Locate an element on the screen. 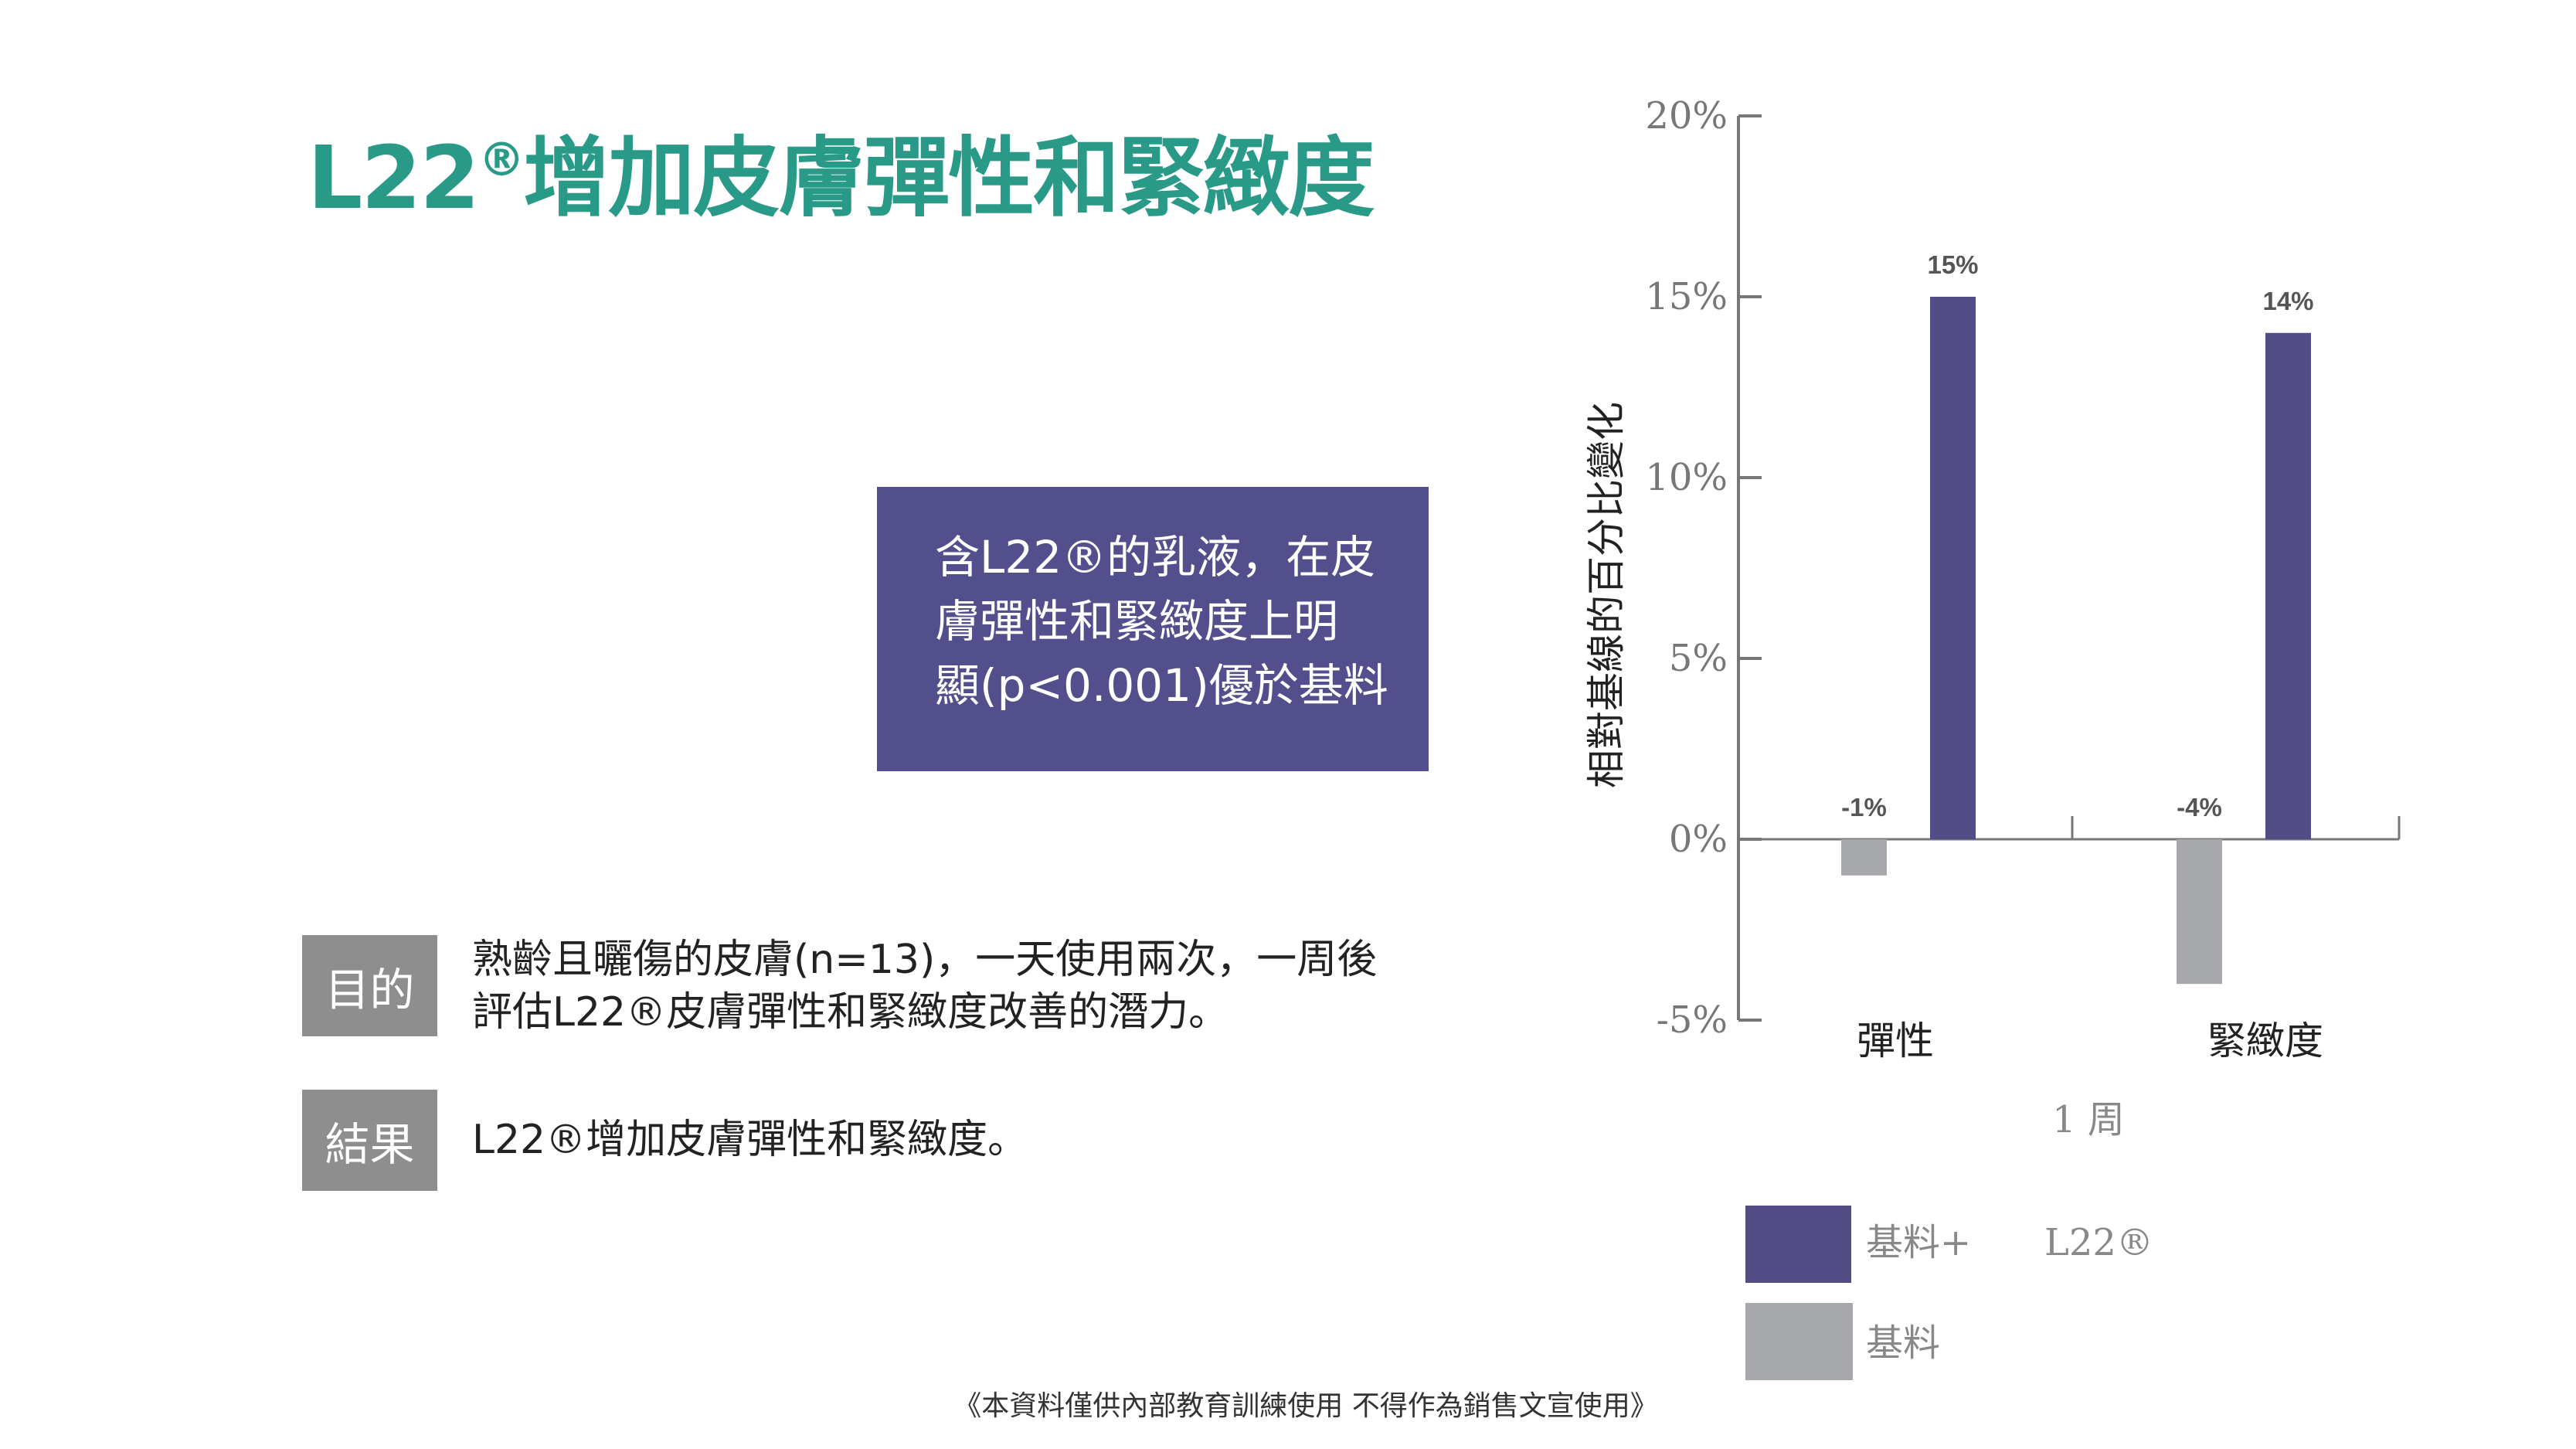 This screenshot has height=1449, width=2576. y-tick-label: 0% is located at coordinates (1698, 840).